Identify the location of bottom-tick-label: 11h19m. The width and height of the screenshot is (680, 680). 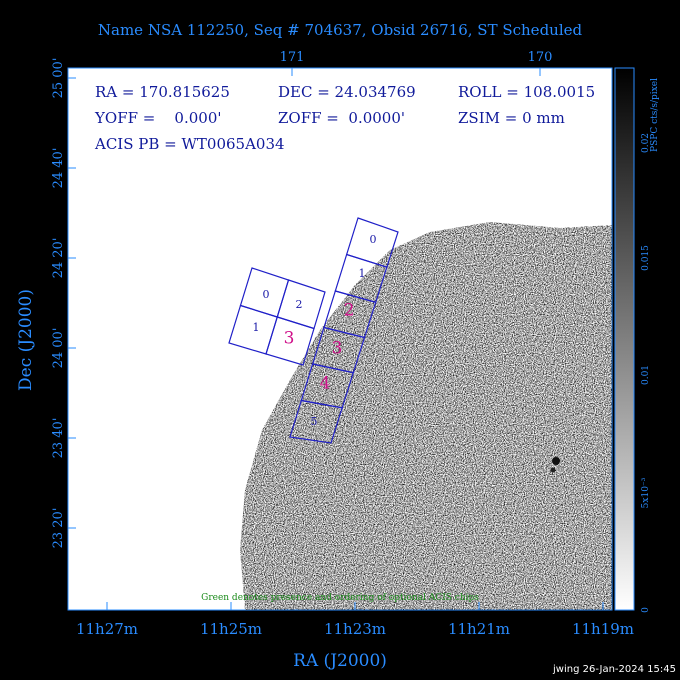
(603, 629).